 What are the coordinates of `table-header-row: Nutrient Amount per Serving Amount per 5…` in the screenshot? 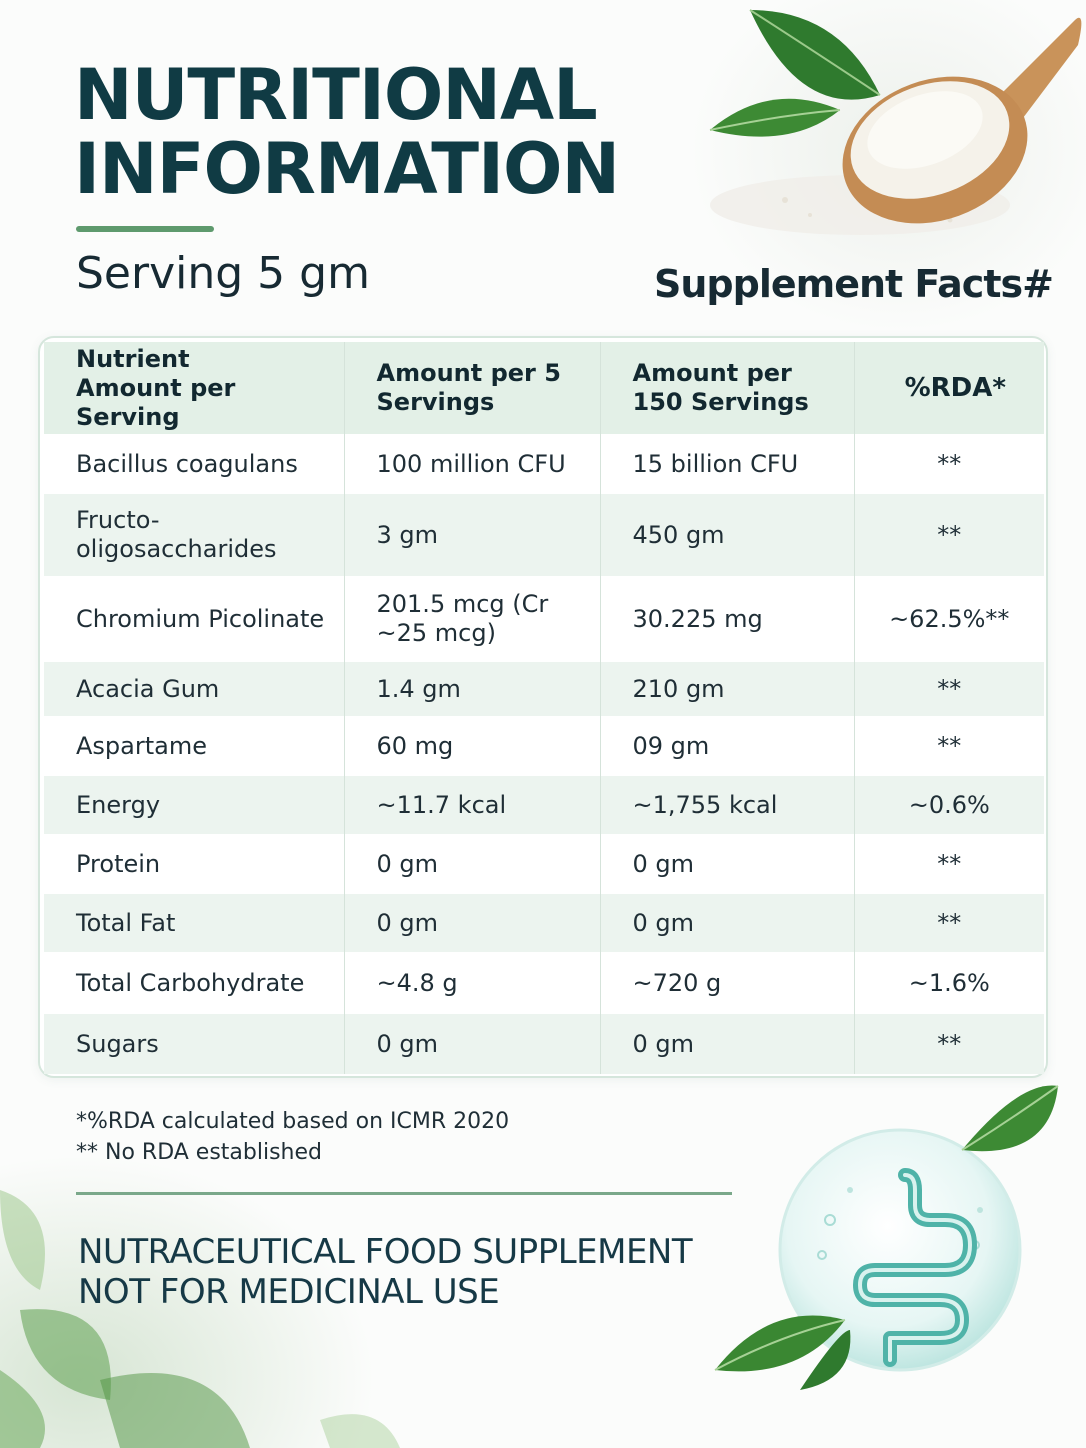 It's located at (544, 388).